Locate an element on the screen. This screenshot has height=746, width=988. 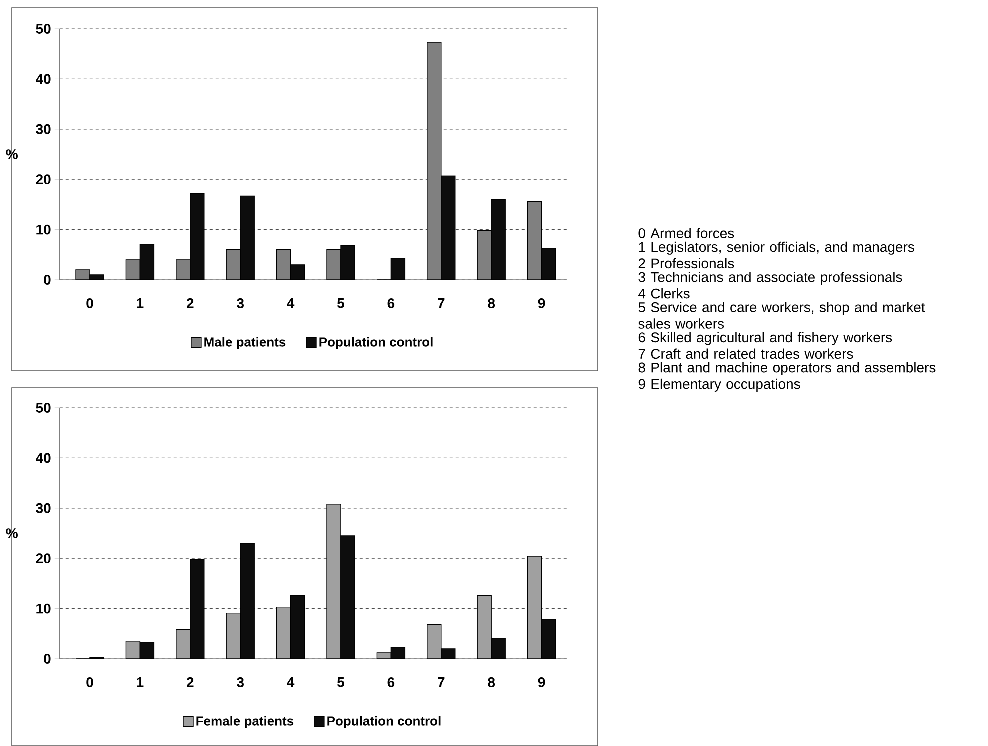
legend-label: Male patients is located at coordinates (245, 343).